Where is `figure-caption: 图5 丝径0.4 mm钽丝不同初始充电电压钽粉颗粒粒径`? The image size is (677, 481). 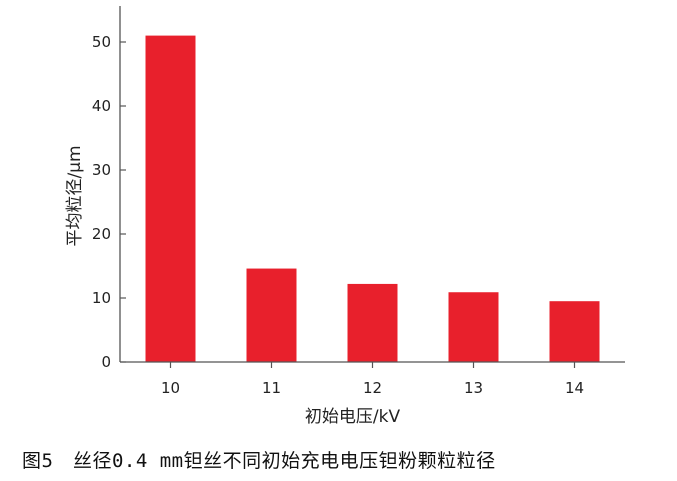 figure-caption: 图5 丝径0.4 mm钽丝不同初始充电电压钽粉颗粒粒径 is located at coordinates (259, 461).